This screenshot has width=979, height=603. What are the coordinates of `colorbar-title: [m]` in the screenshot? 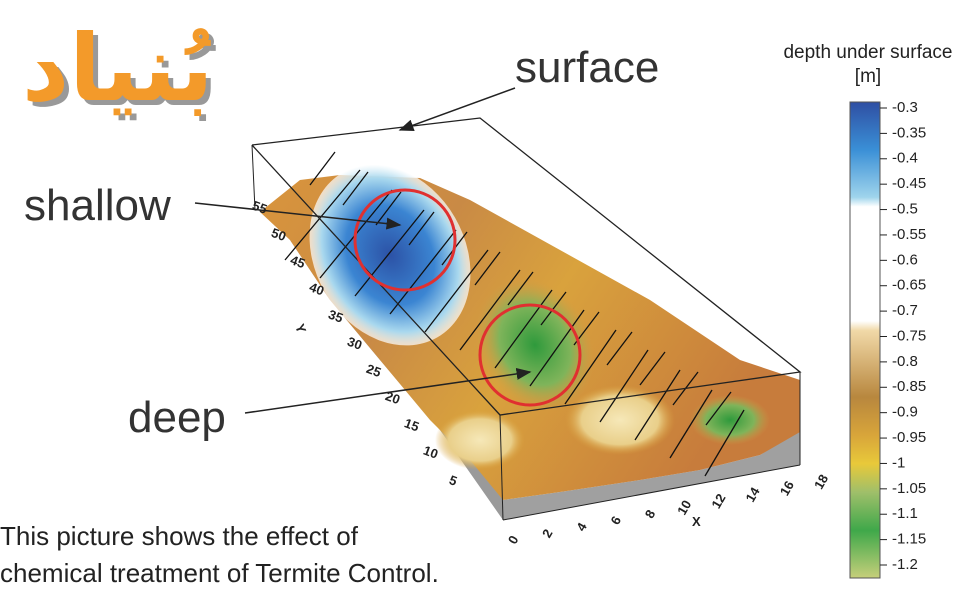 It's located at (868, 76).